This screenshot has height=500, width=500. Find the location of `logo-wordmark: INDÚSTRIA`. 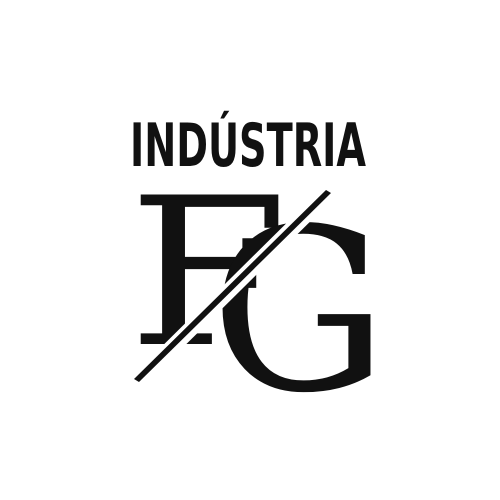

logo-wordmark: INDÚSTRIA is located at coordinates (248, 145).